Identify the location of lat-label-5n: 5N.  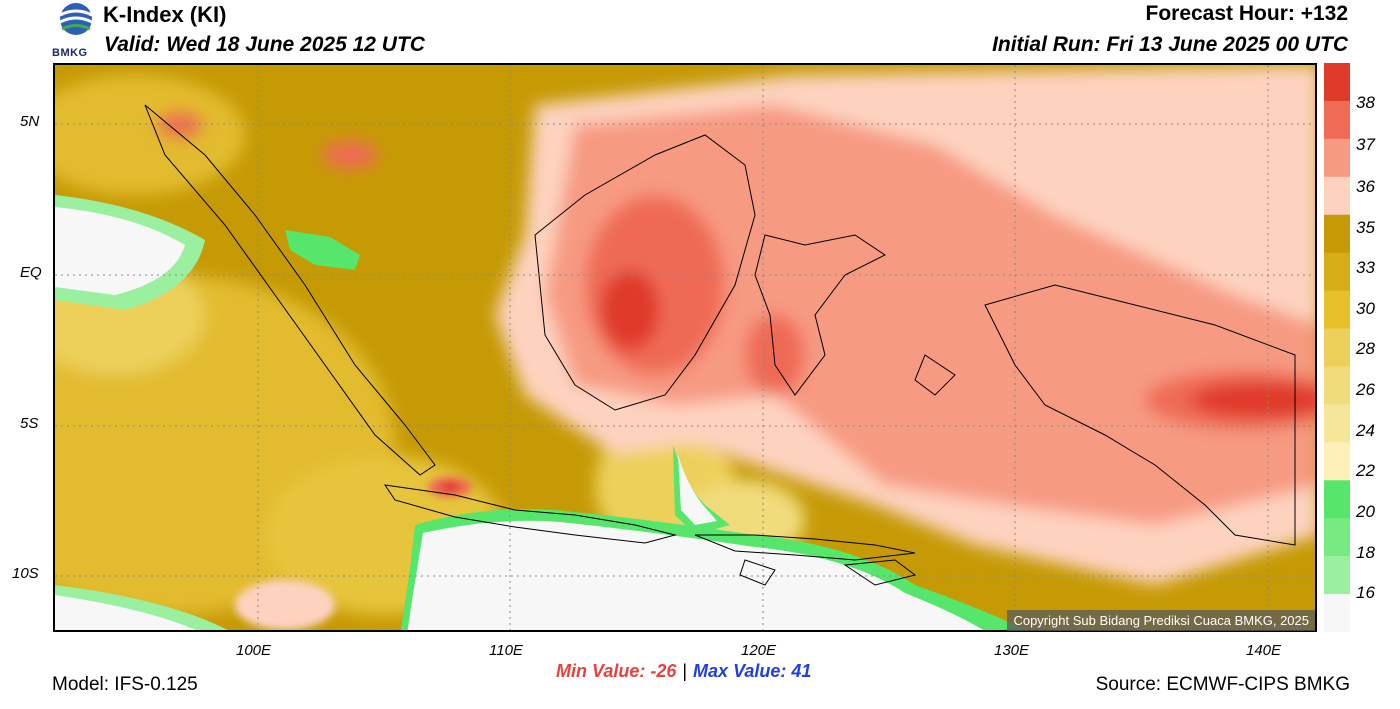
(30, 121).